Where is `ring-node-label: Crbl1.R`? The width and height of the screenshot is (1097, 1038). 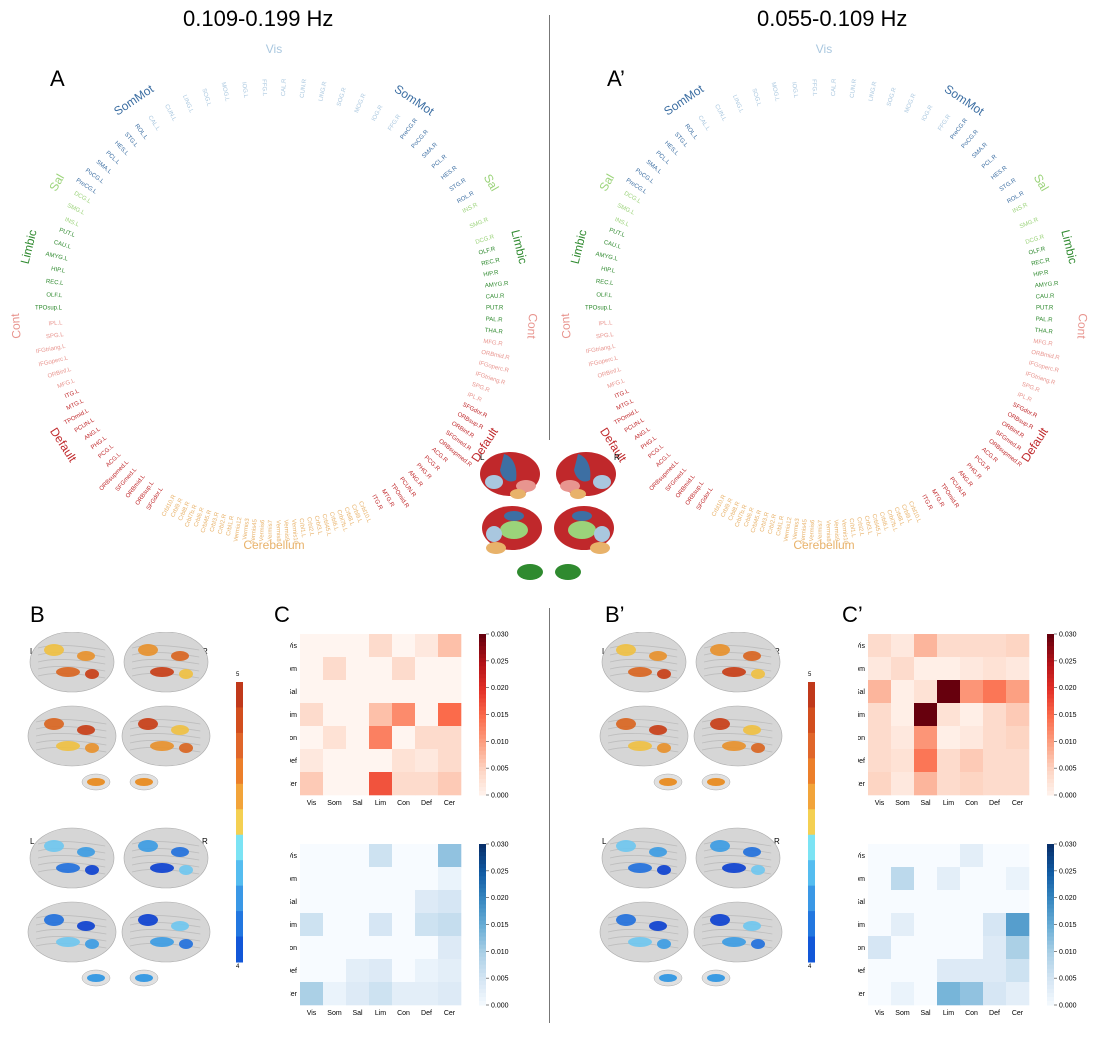
ring-node-label: Crbl1.R is located at coordinates (781, 526).